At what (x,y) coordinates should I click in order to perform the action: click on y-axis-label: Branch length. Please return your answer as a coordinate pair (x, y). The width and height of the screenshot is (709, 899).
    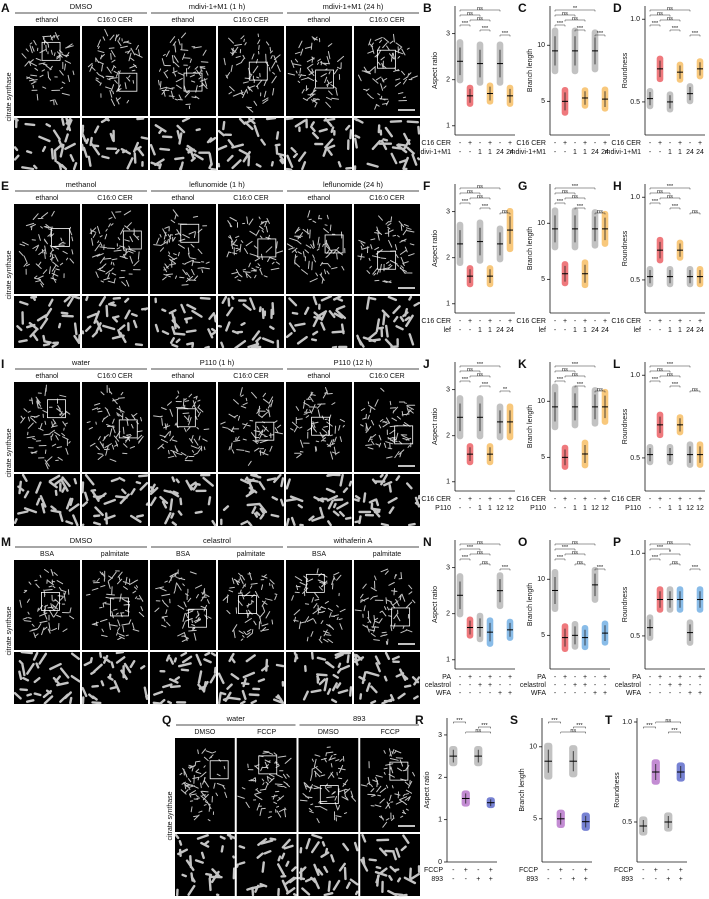
    Looking at the image, I should click on (530, 70).